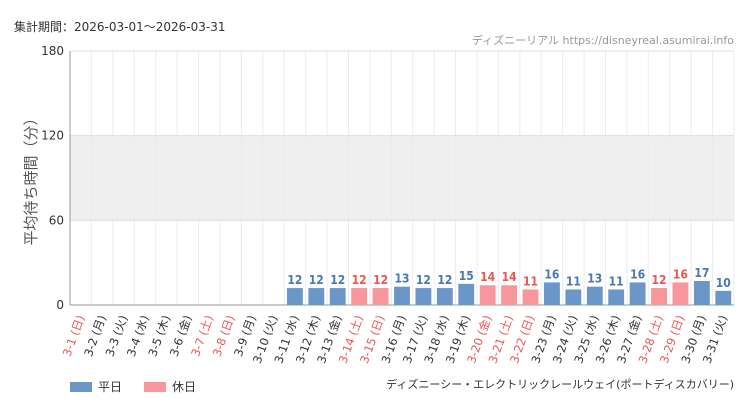  What do you see at coordinates (52, 136) in the screenshot?
I see `y-tick-label: 120` at bounding box center [52, 136].